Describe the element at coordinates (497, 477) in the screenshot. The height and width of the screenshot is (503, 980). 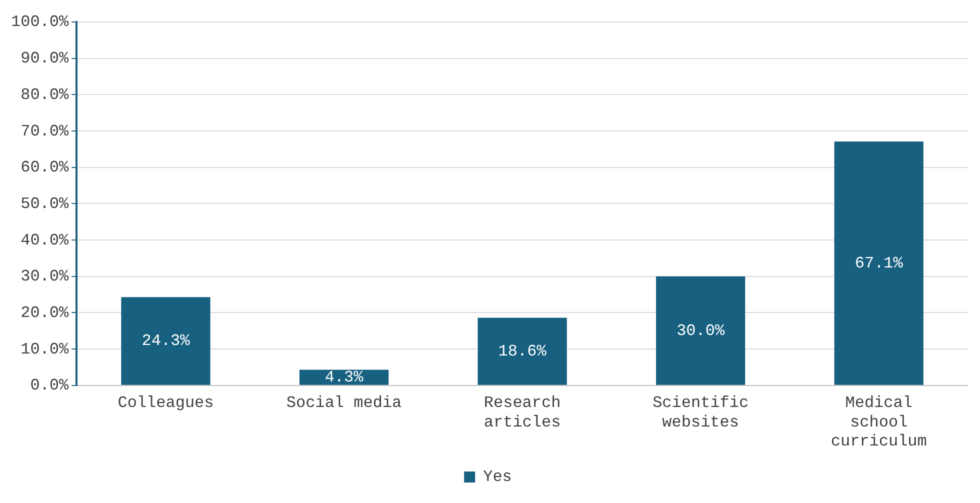
I see `legend-label: Yes` at that location.